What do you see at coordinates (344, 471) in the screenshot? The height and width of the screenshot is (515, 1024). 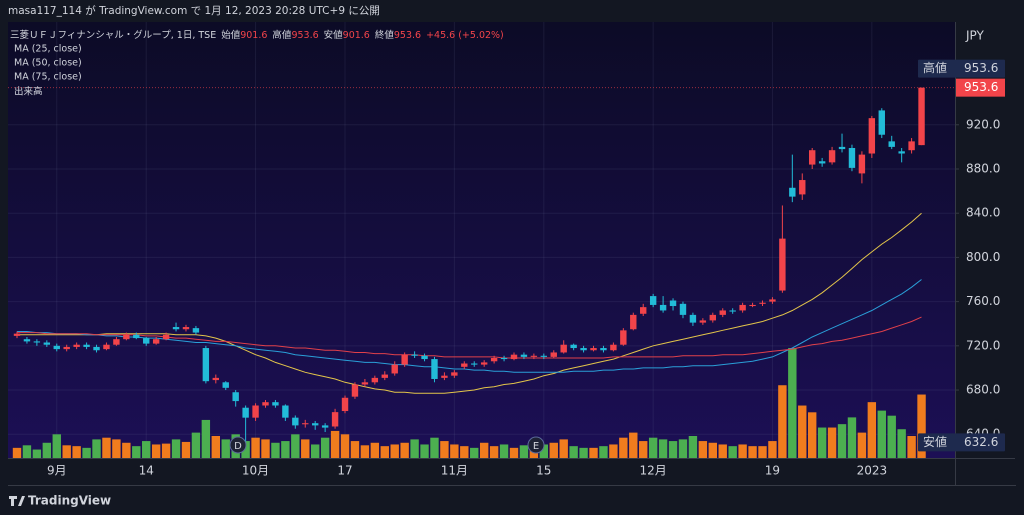 I see `x-tick-label: 17` at bounding box center [344, 471].